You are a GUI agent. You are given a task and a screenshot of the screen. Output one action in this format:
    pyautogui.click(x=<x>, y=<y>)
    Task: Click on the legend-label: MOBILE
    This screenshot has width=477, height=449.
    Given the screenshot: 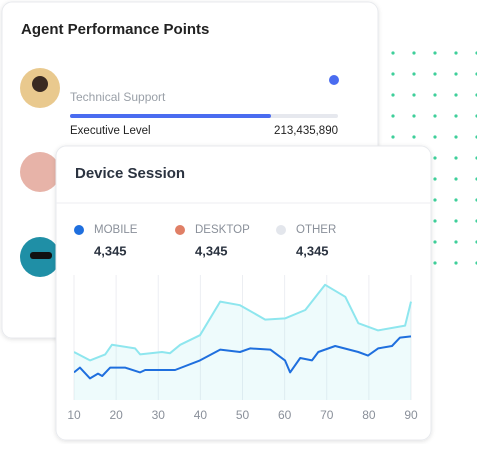 What is the action you would take?
    pyautogui.click(x=116, y=230)
    